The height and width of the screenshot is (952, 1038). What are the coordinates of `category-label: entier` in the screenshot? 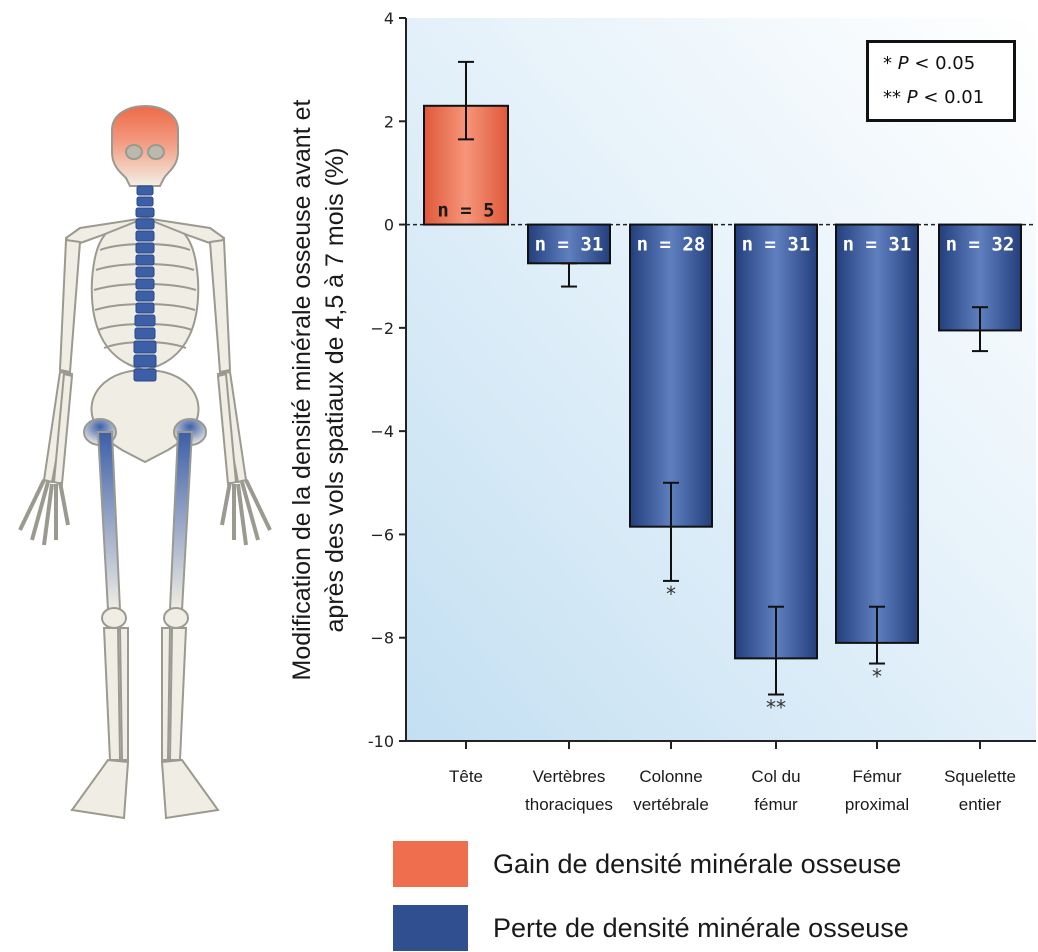 It's located at (980, 804).